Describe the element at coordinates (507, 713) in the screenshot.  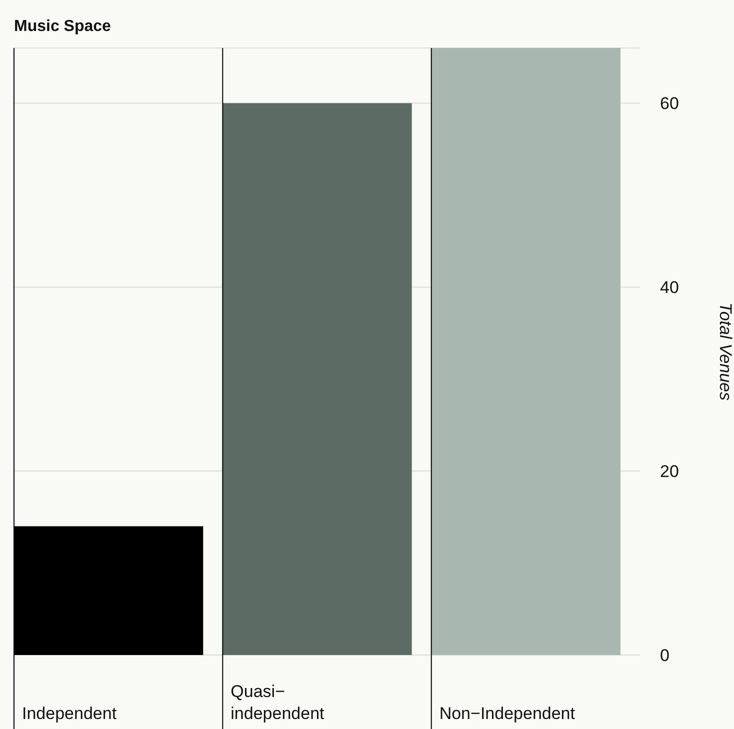
I see `x-tick-label: Non−Independent` at that location.